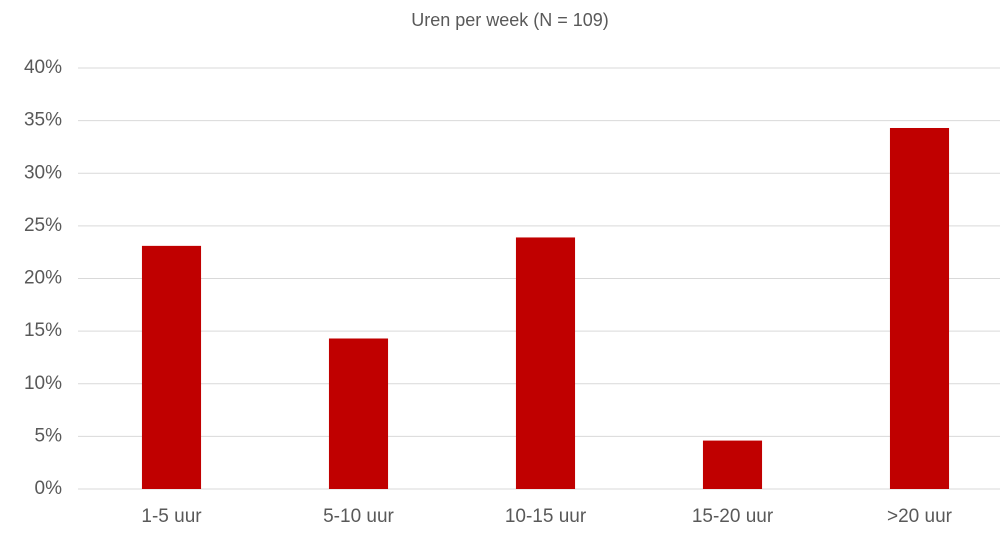 This screenshot has height=535, width=1001. Describe the element at coordinates (43, 172) in the screenshot. I see `y-tick-label: 30%` at that location.